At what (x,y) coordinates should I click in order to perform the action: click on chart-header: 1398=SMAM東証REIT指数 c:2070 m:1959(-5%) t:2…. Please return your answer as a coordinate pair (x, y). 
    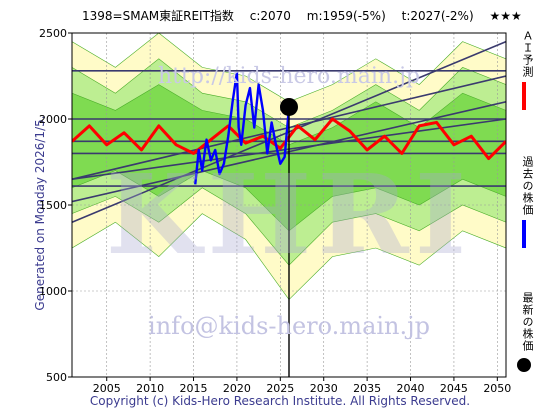
    Looking at the image, I should click on (308, 15).